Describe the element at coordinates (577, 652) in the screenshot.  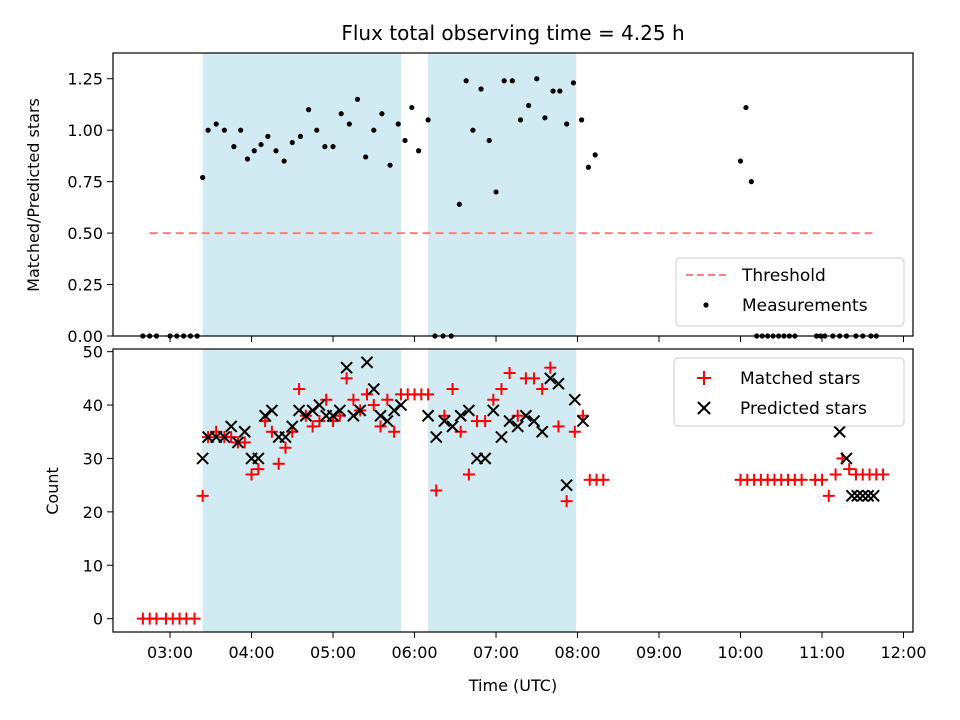
I see `x-tick-label: 08:00` at that location.